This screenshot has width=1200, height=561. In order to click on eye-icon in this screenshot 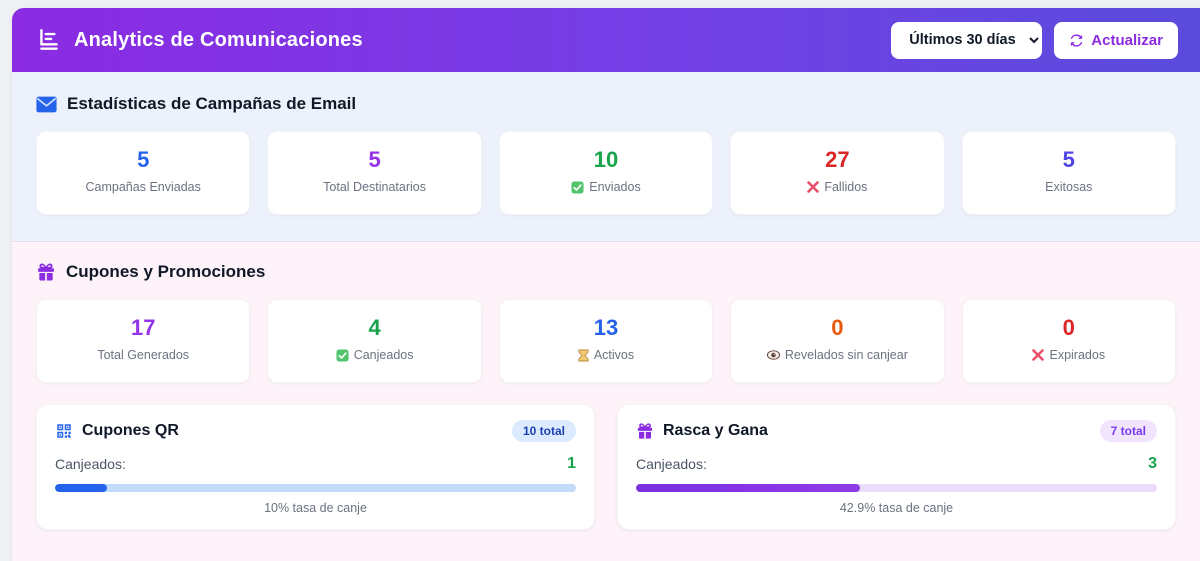, I will do `click(773, 355)`.